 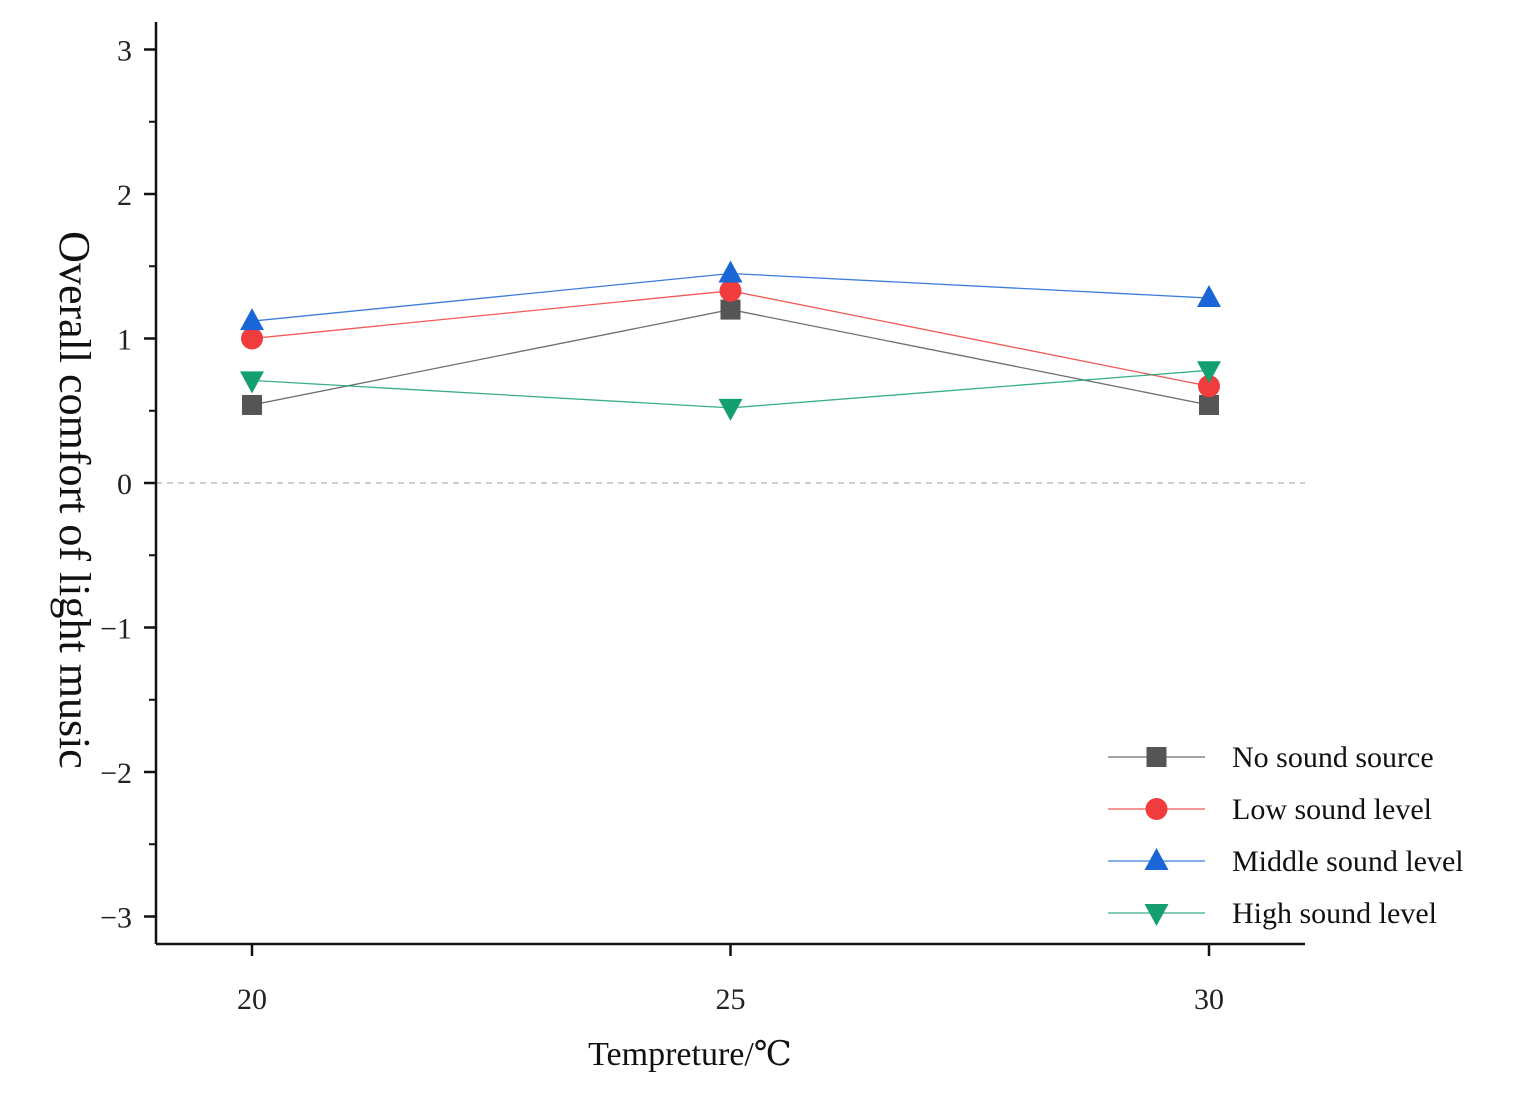 What do you see at coordinates (116, 918) in the screenshot?
I see `y-tick-label: −3` at bounding box center [116, 918].